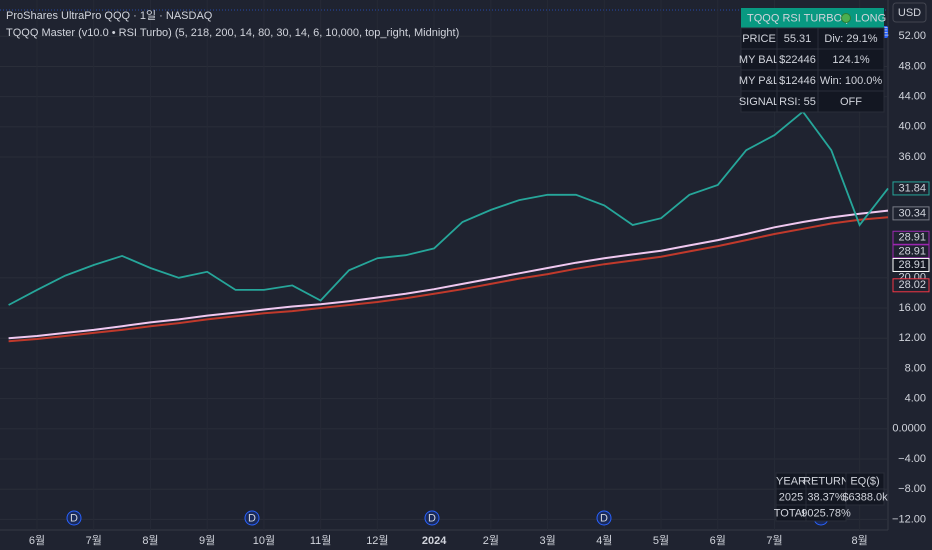 Image resolution: width=932 pixels, height=550 pixels. What do you see at coordinates (912, 66) in the screenshot?
I see `y-tick-label: 48.00` at bounding box center [912, 66].